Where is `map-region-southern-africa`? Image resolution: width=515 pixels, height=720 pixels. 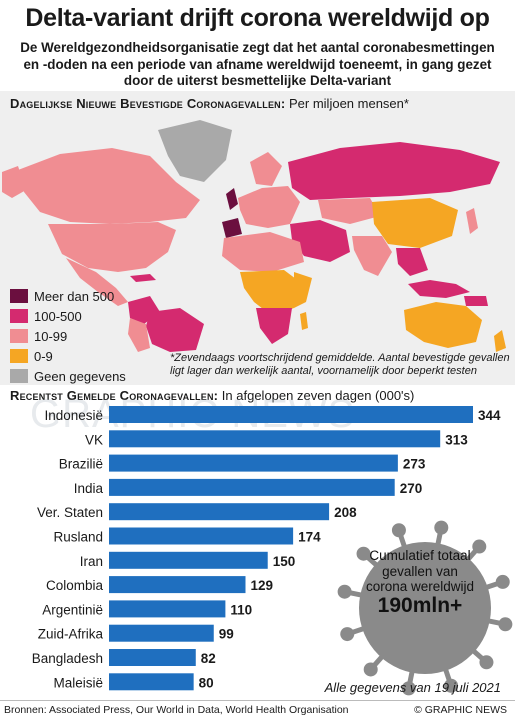
map-region-southern-africa is located at coordinates (274, 326).